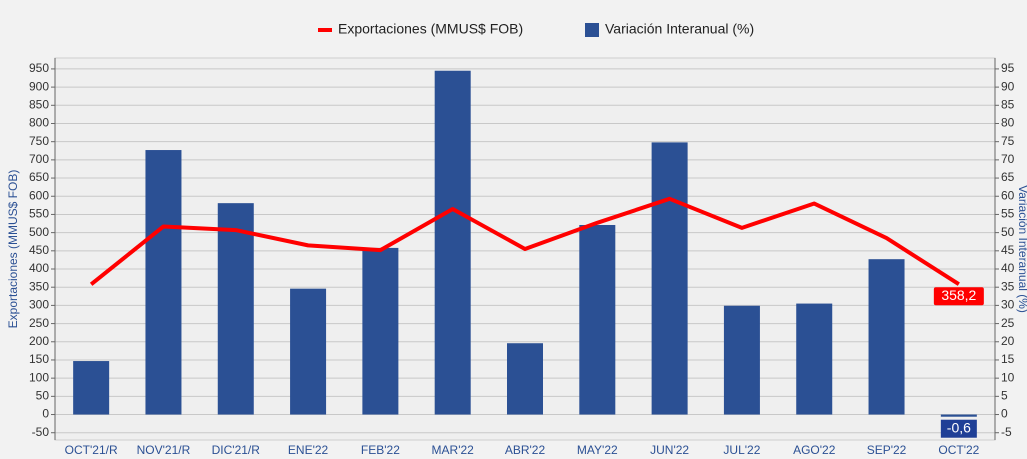 The image size is (1027, 459). I want to click on y2-tick-label: 25, so click(1008, 323).